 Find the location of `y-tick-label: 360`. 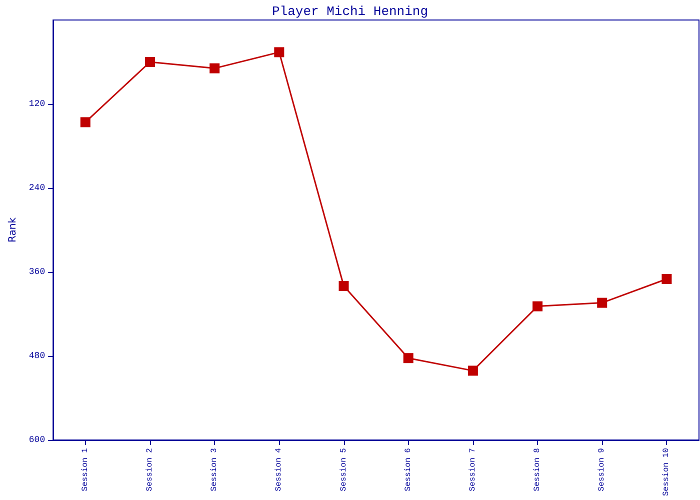

y-tick-label: 360 is located at coordinates (37, 272).